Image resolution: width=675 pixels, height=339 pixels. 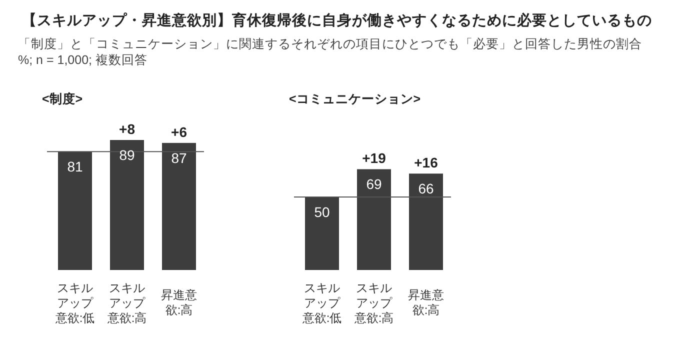 What do you see at coordinates (374, 158) in the screenshot?
I see `annotation: +19` at bounding box center [374, 158].